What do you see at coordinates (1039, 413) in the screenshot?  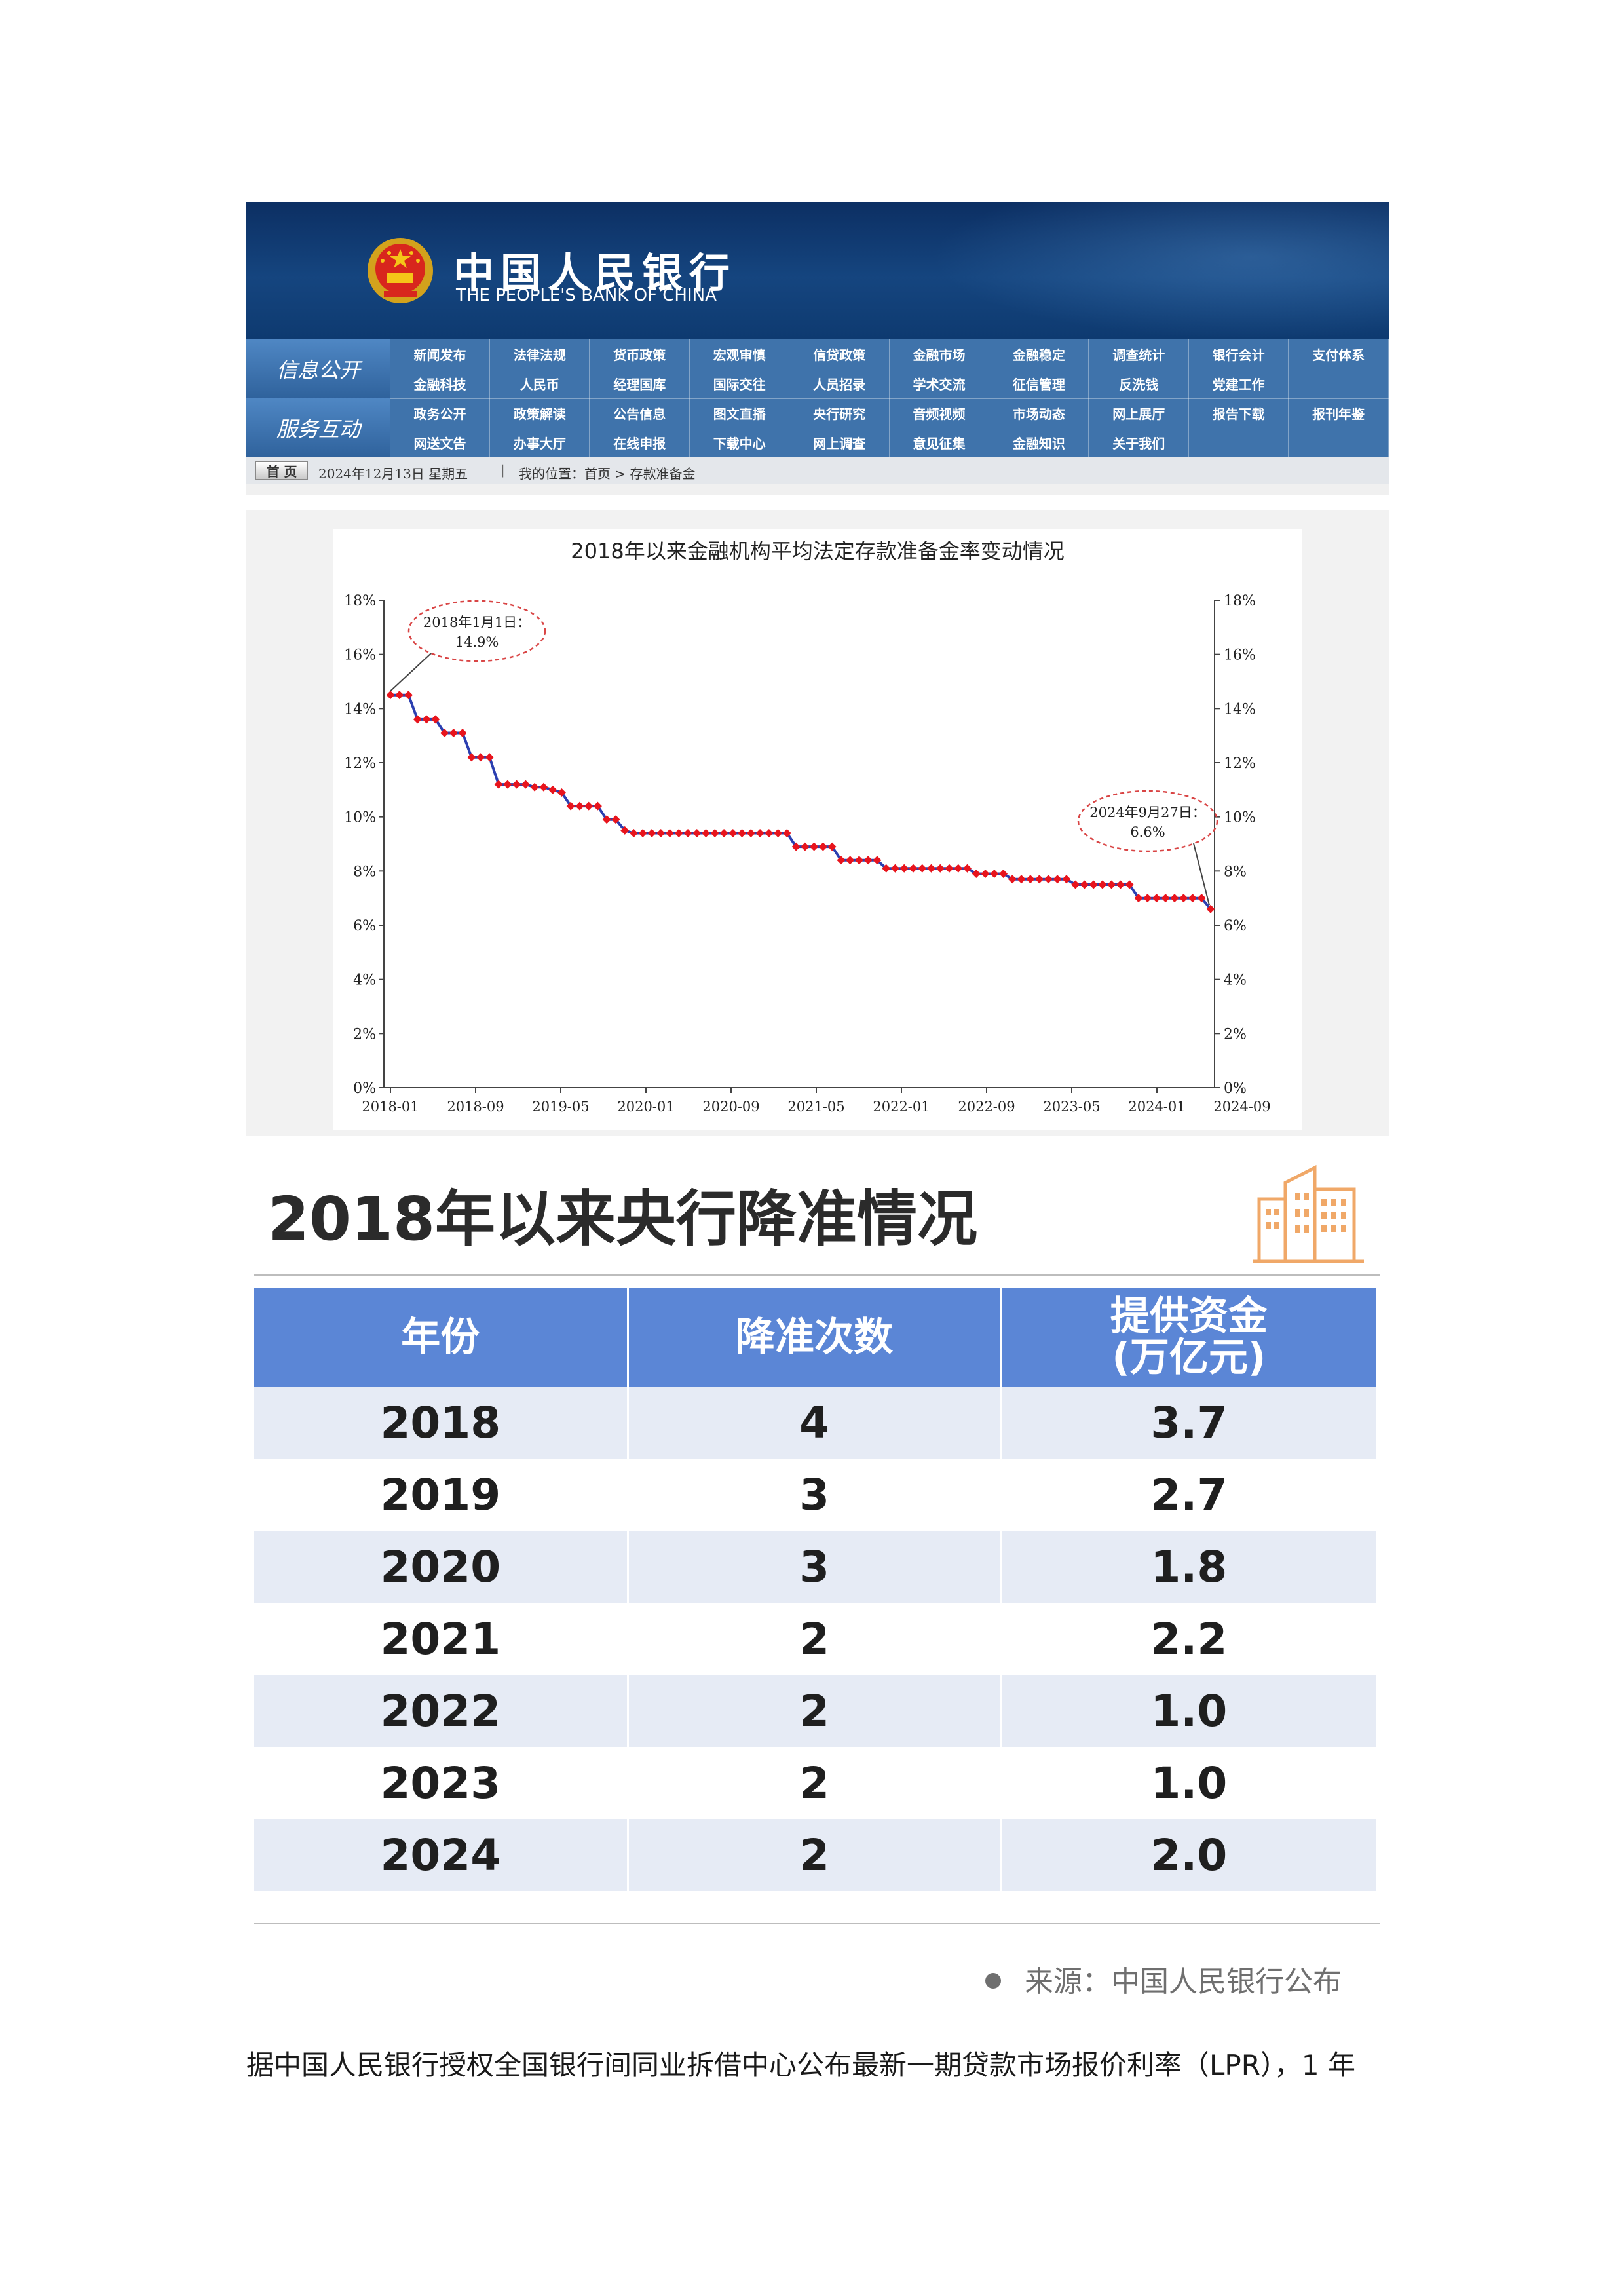 I see `nav-link: 市场动态` at bounding box center [1039, 413].